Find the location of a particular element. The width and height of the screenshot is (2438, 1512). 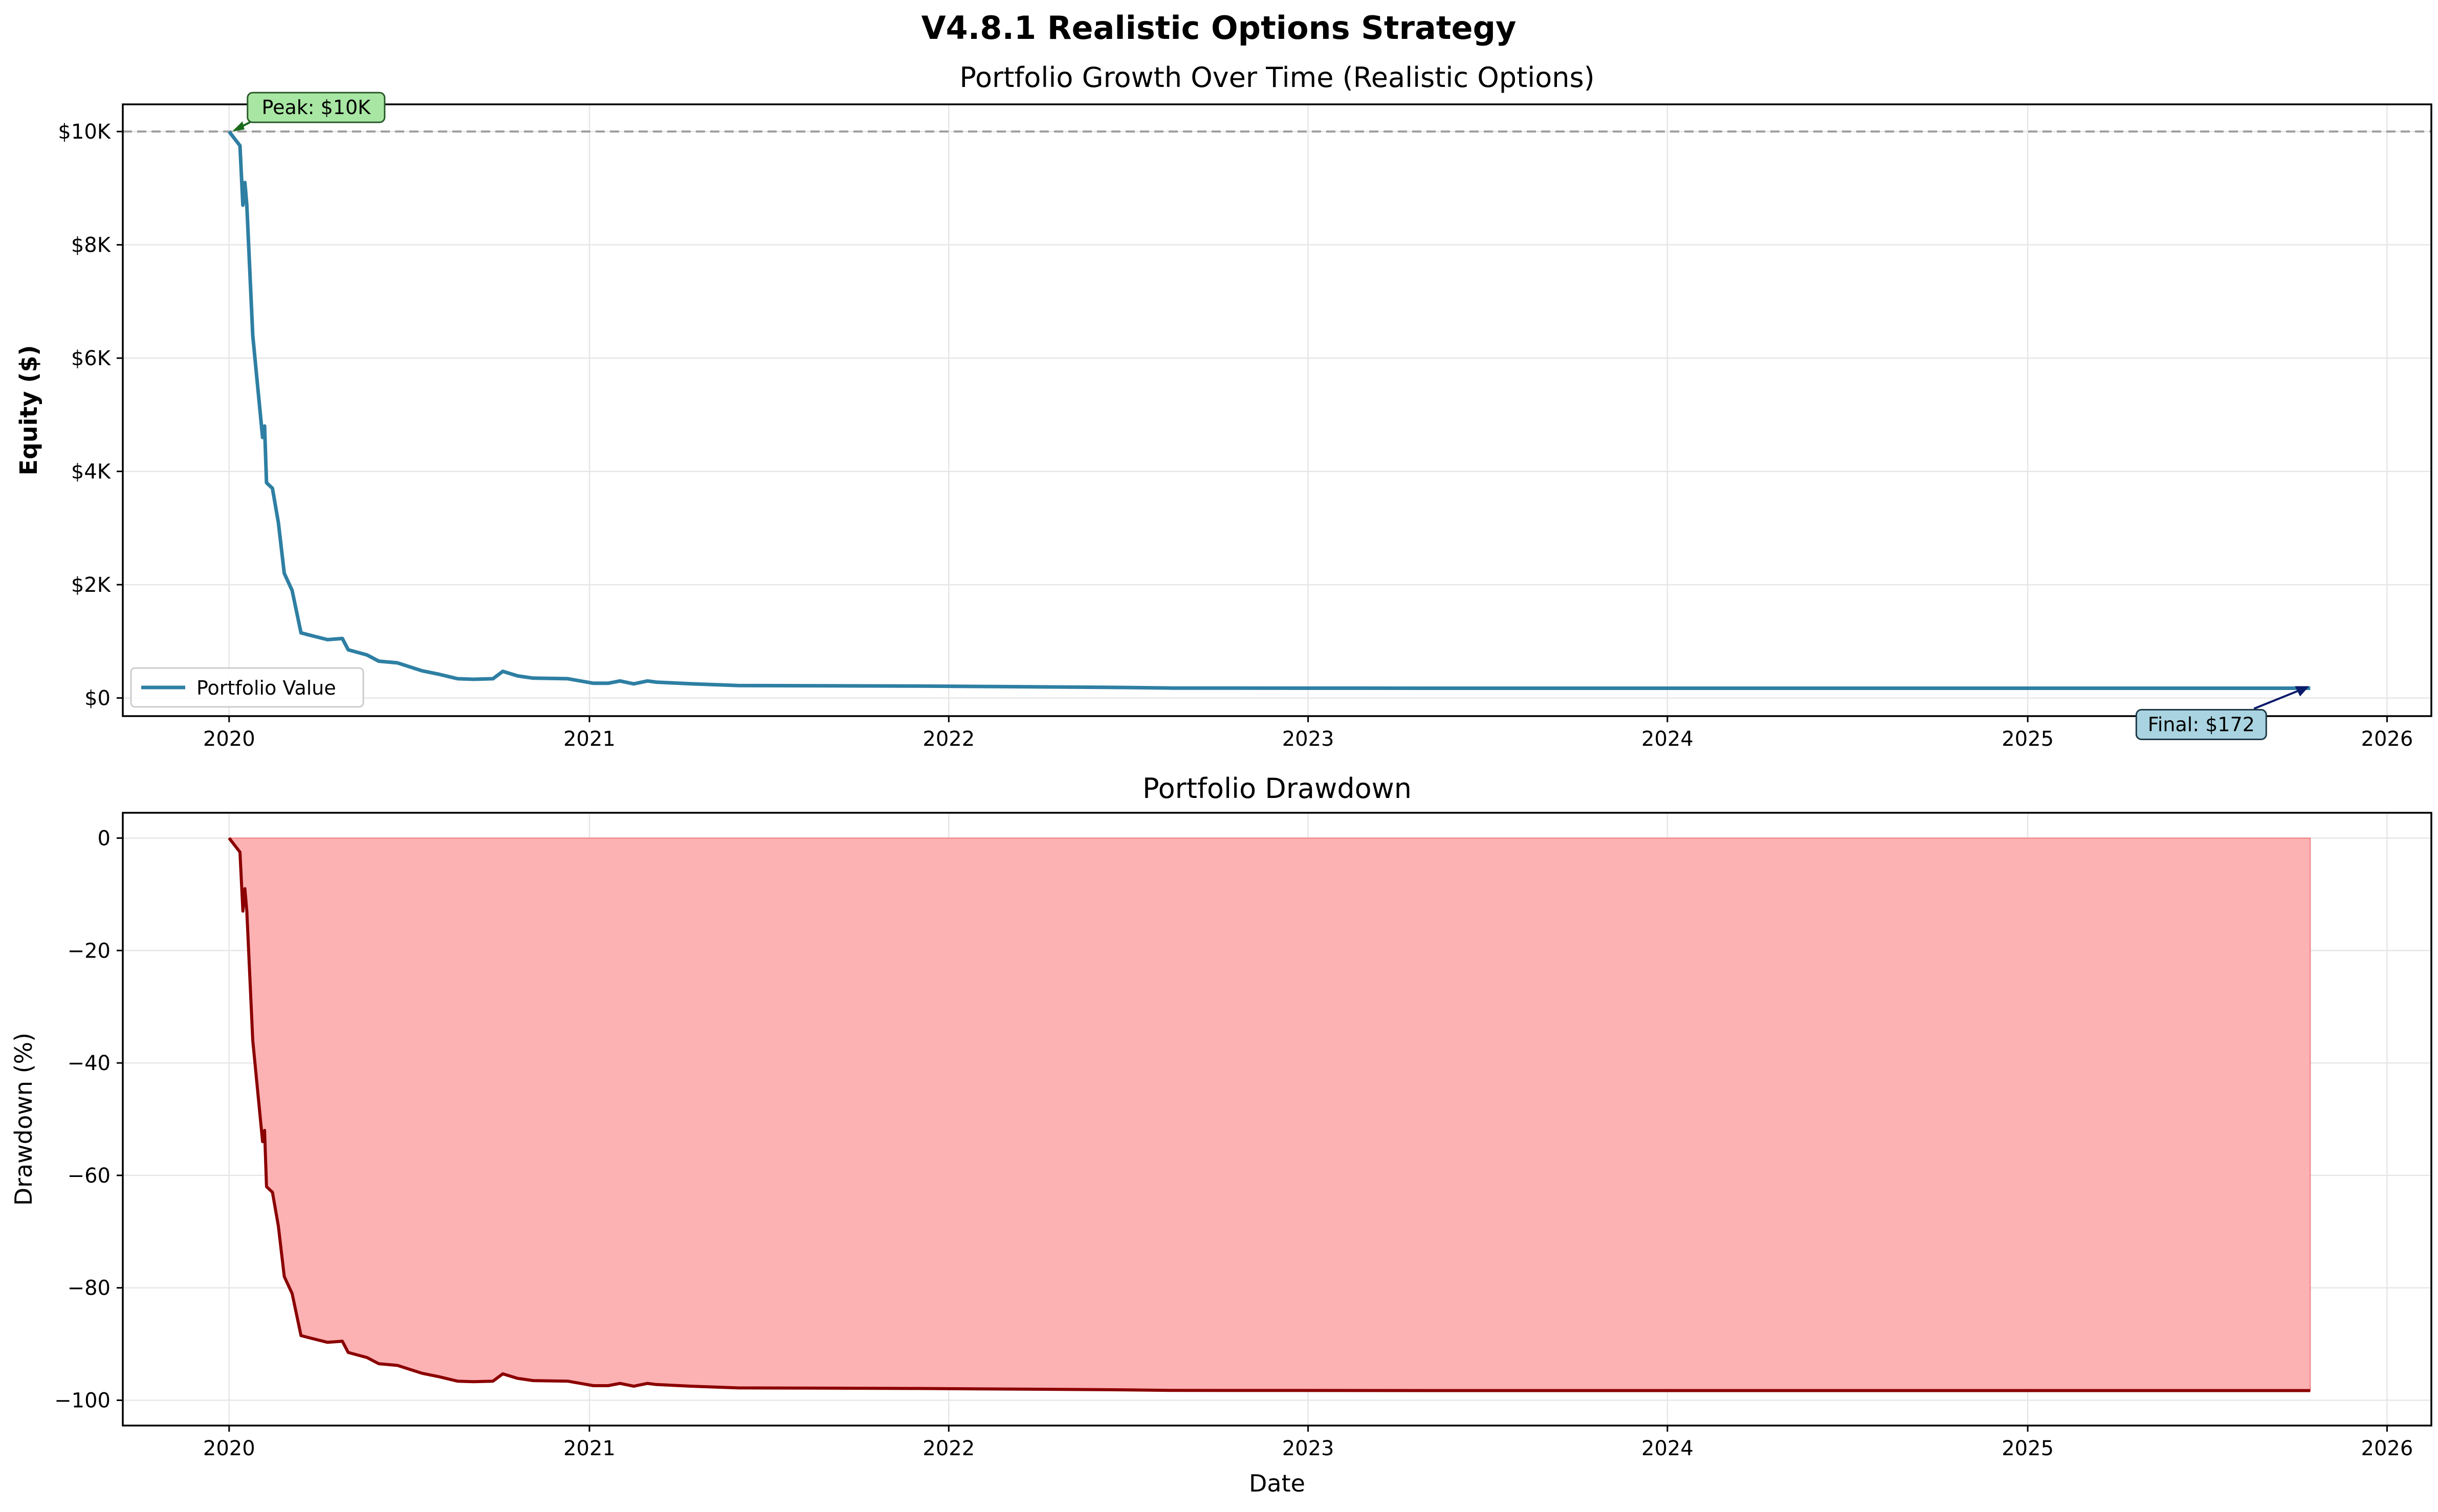

final-annotation-box is located at coordinates (2201, 725).